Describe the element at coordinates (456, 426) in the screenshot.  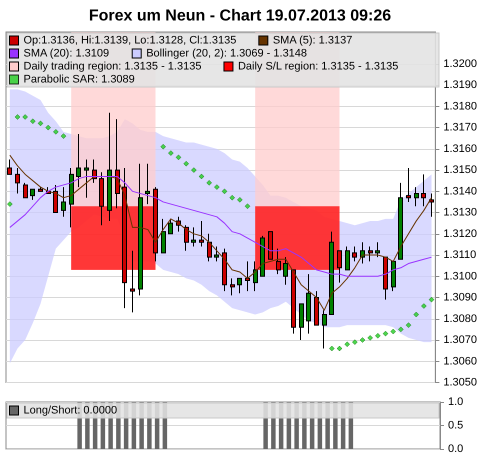
I see `y-tick-label: 0.5` at that location.